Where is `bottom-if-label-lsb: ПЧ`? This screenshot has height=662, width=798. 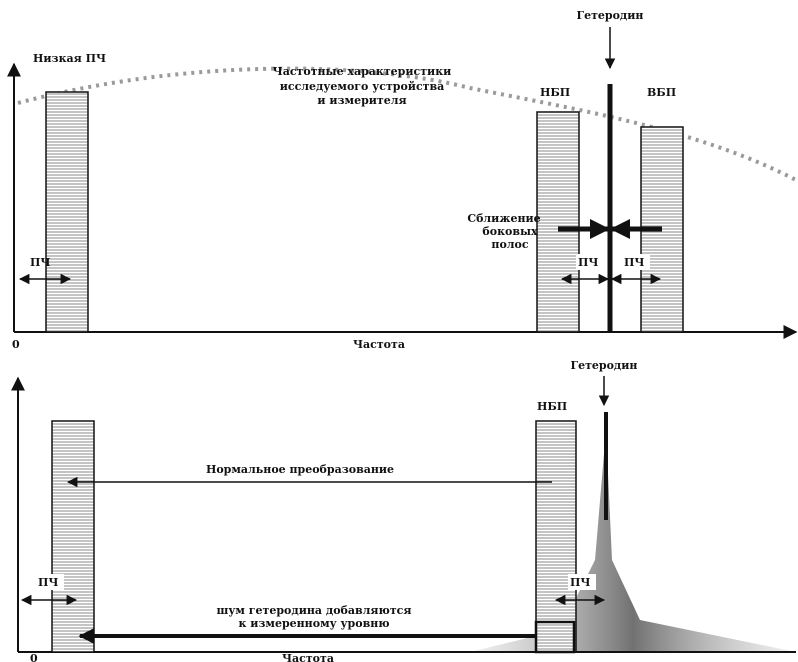
bottom-if-label-lsb: ПЧ is located at coordinates (580, 582).